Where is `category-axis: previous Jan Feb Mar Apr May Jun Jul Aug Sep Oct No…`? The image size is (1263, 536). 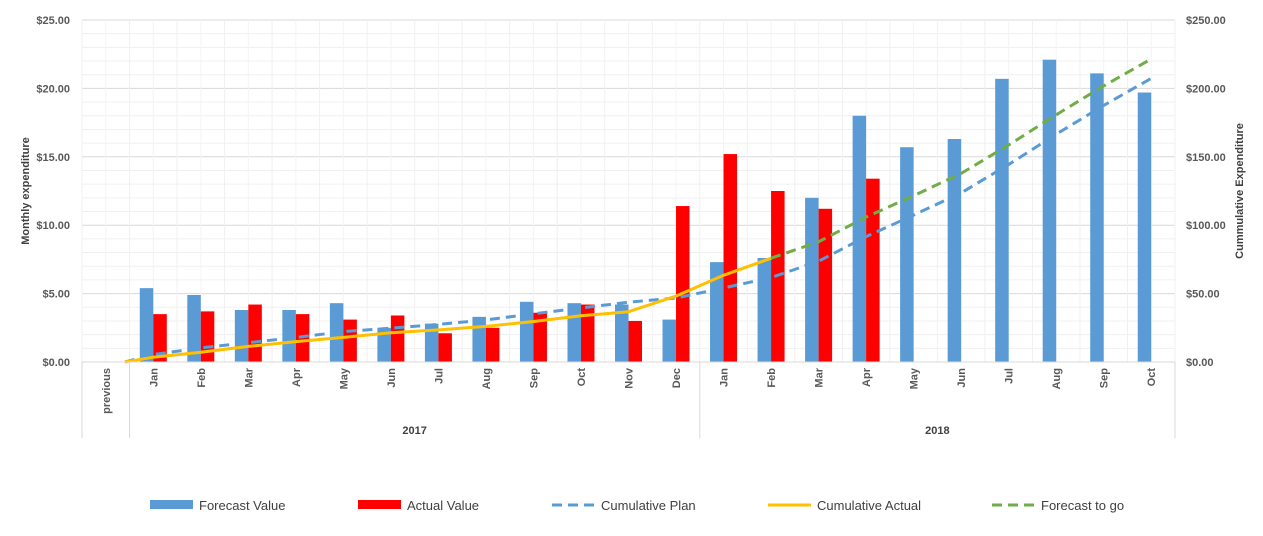 category-axis: previous Jan Feb Mar Apr May Jun Jul Aug Sep Oct No… is located at coordinates (628, 399).